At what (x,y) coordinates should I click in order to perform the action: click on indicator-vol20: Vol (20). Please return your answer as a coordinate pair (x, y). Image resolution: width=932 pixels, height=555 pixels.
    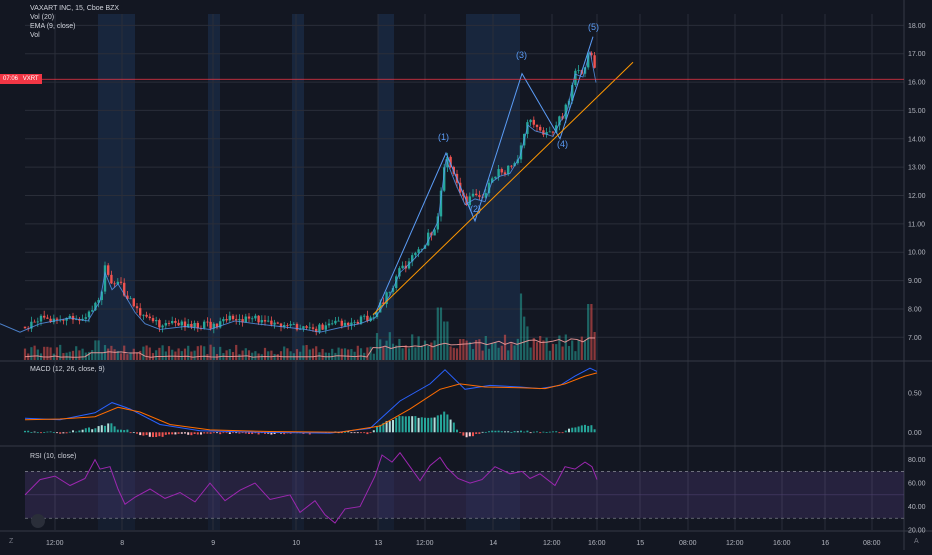
    Looking at the image, I should click on (42, 17).